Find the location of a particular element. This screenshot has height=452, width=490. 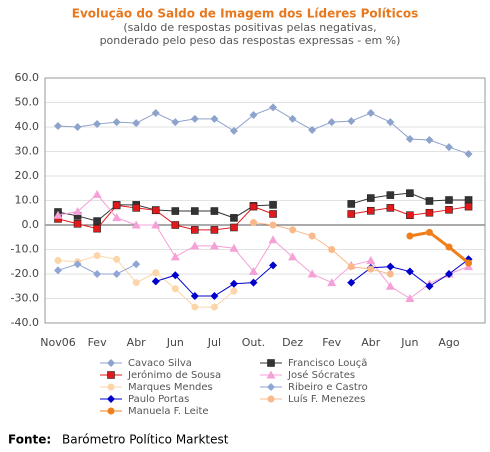

legend-label: Cavaco Silva is located at coordinates (160, 363).